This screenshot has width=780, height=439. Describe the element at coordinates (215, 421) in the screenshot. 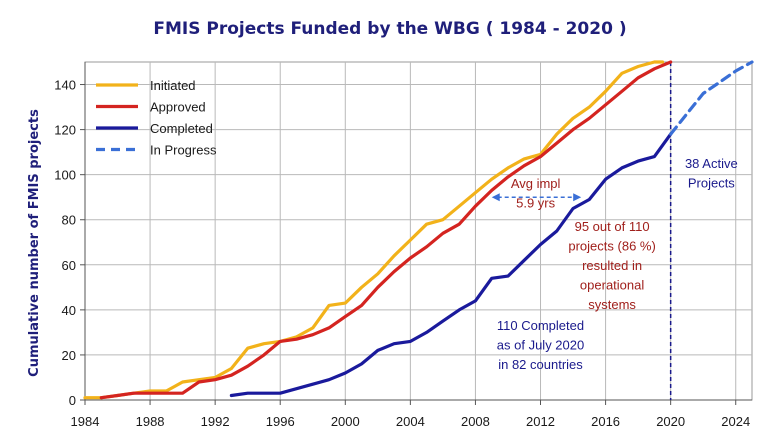

I see `x-tick-label: 1992` at that location.